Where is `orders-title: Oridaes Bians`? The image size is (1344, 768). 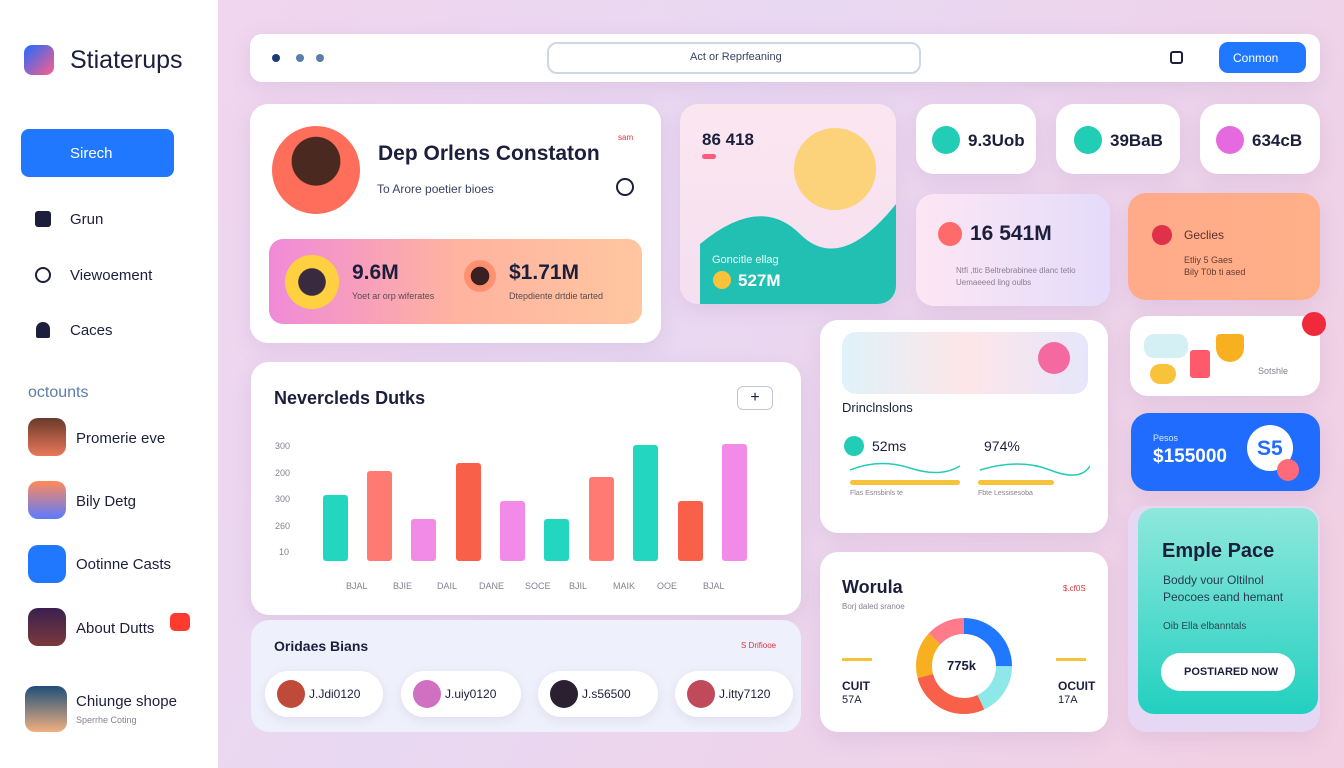
orders-title: Oridaes Bians is located at coordinates (321, 646).